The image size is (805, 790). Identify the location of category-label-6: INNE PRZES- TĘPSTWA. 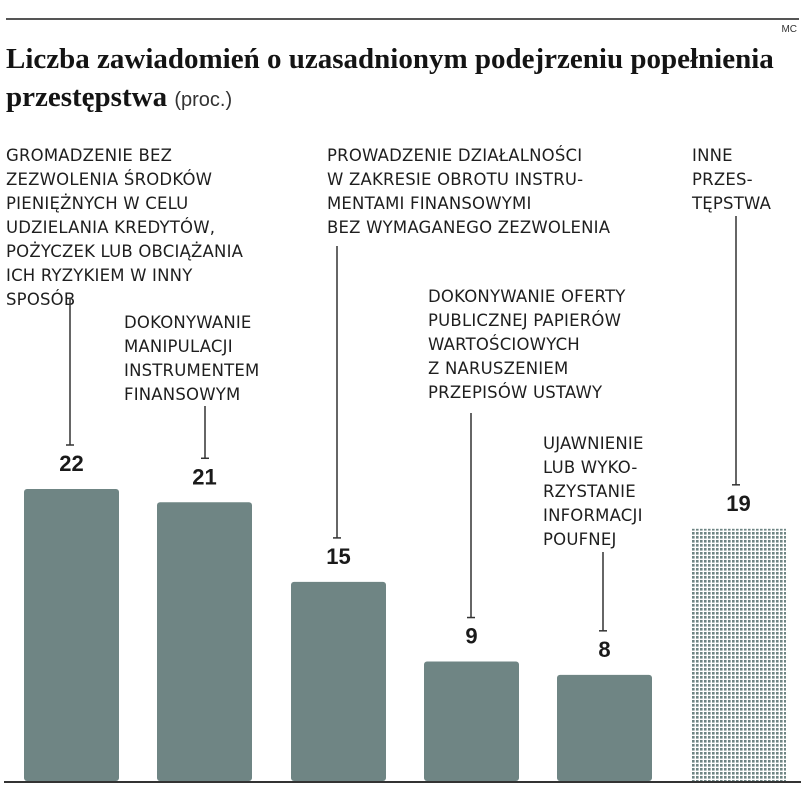
(732, 179).